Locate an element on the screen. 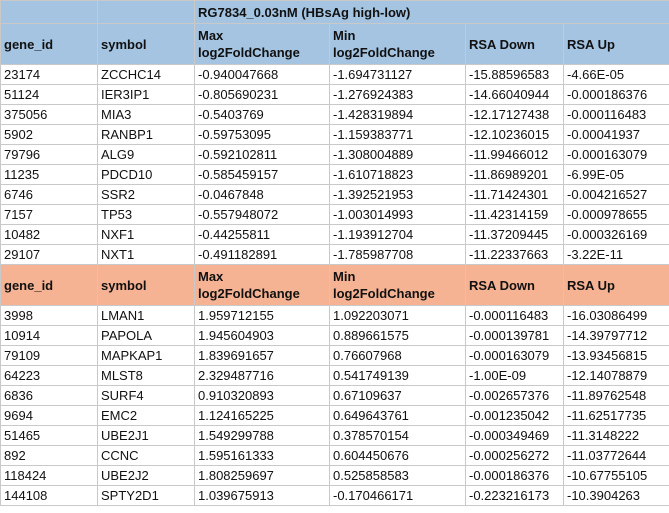  cell-max: 1.039675913 is located at coordinates (262, 495).